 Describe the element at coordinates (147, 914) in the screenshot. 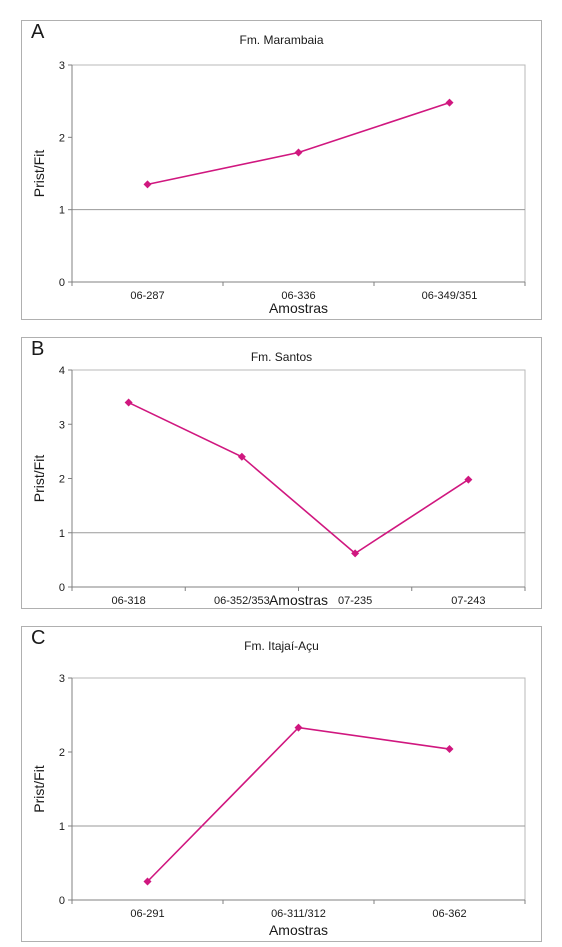

I see `x-tick-label: 06-291` at that location.